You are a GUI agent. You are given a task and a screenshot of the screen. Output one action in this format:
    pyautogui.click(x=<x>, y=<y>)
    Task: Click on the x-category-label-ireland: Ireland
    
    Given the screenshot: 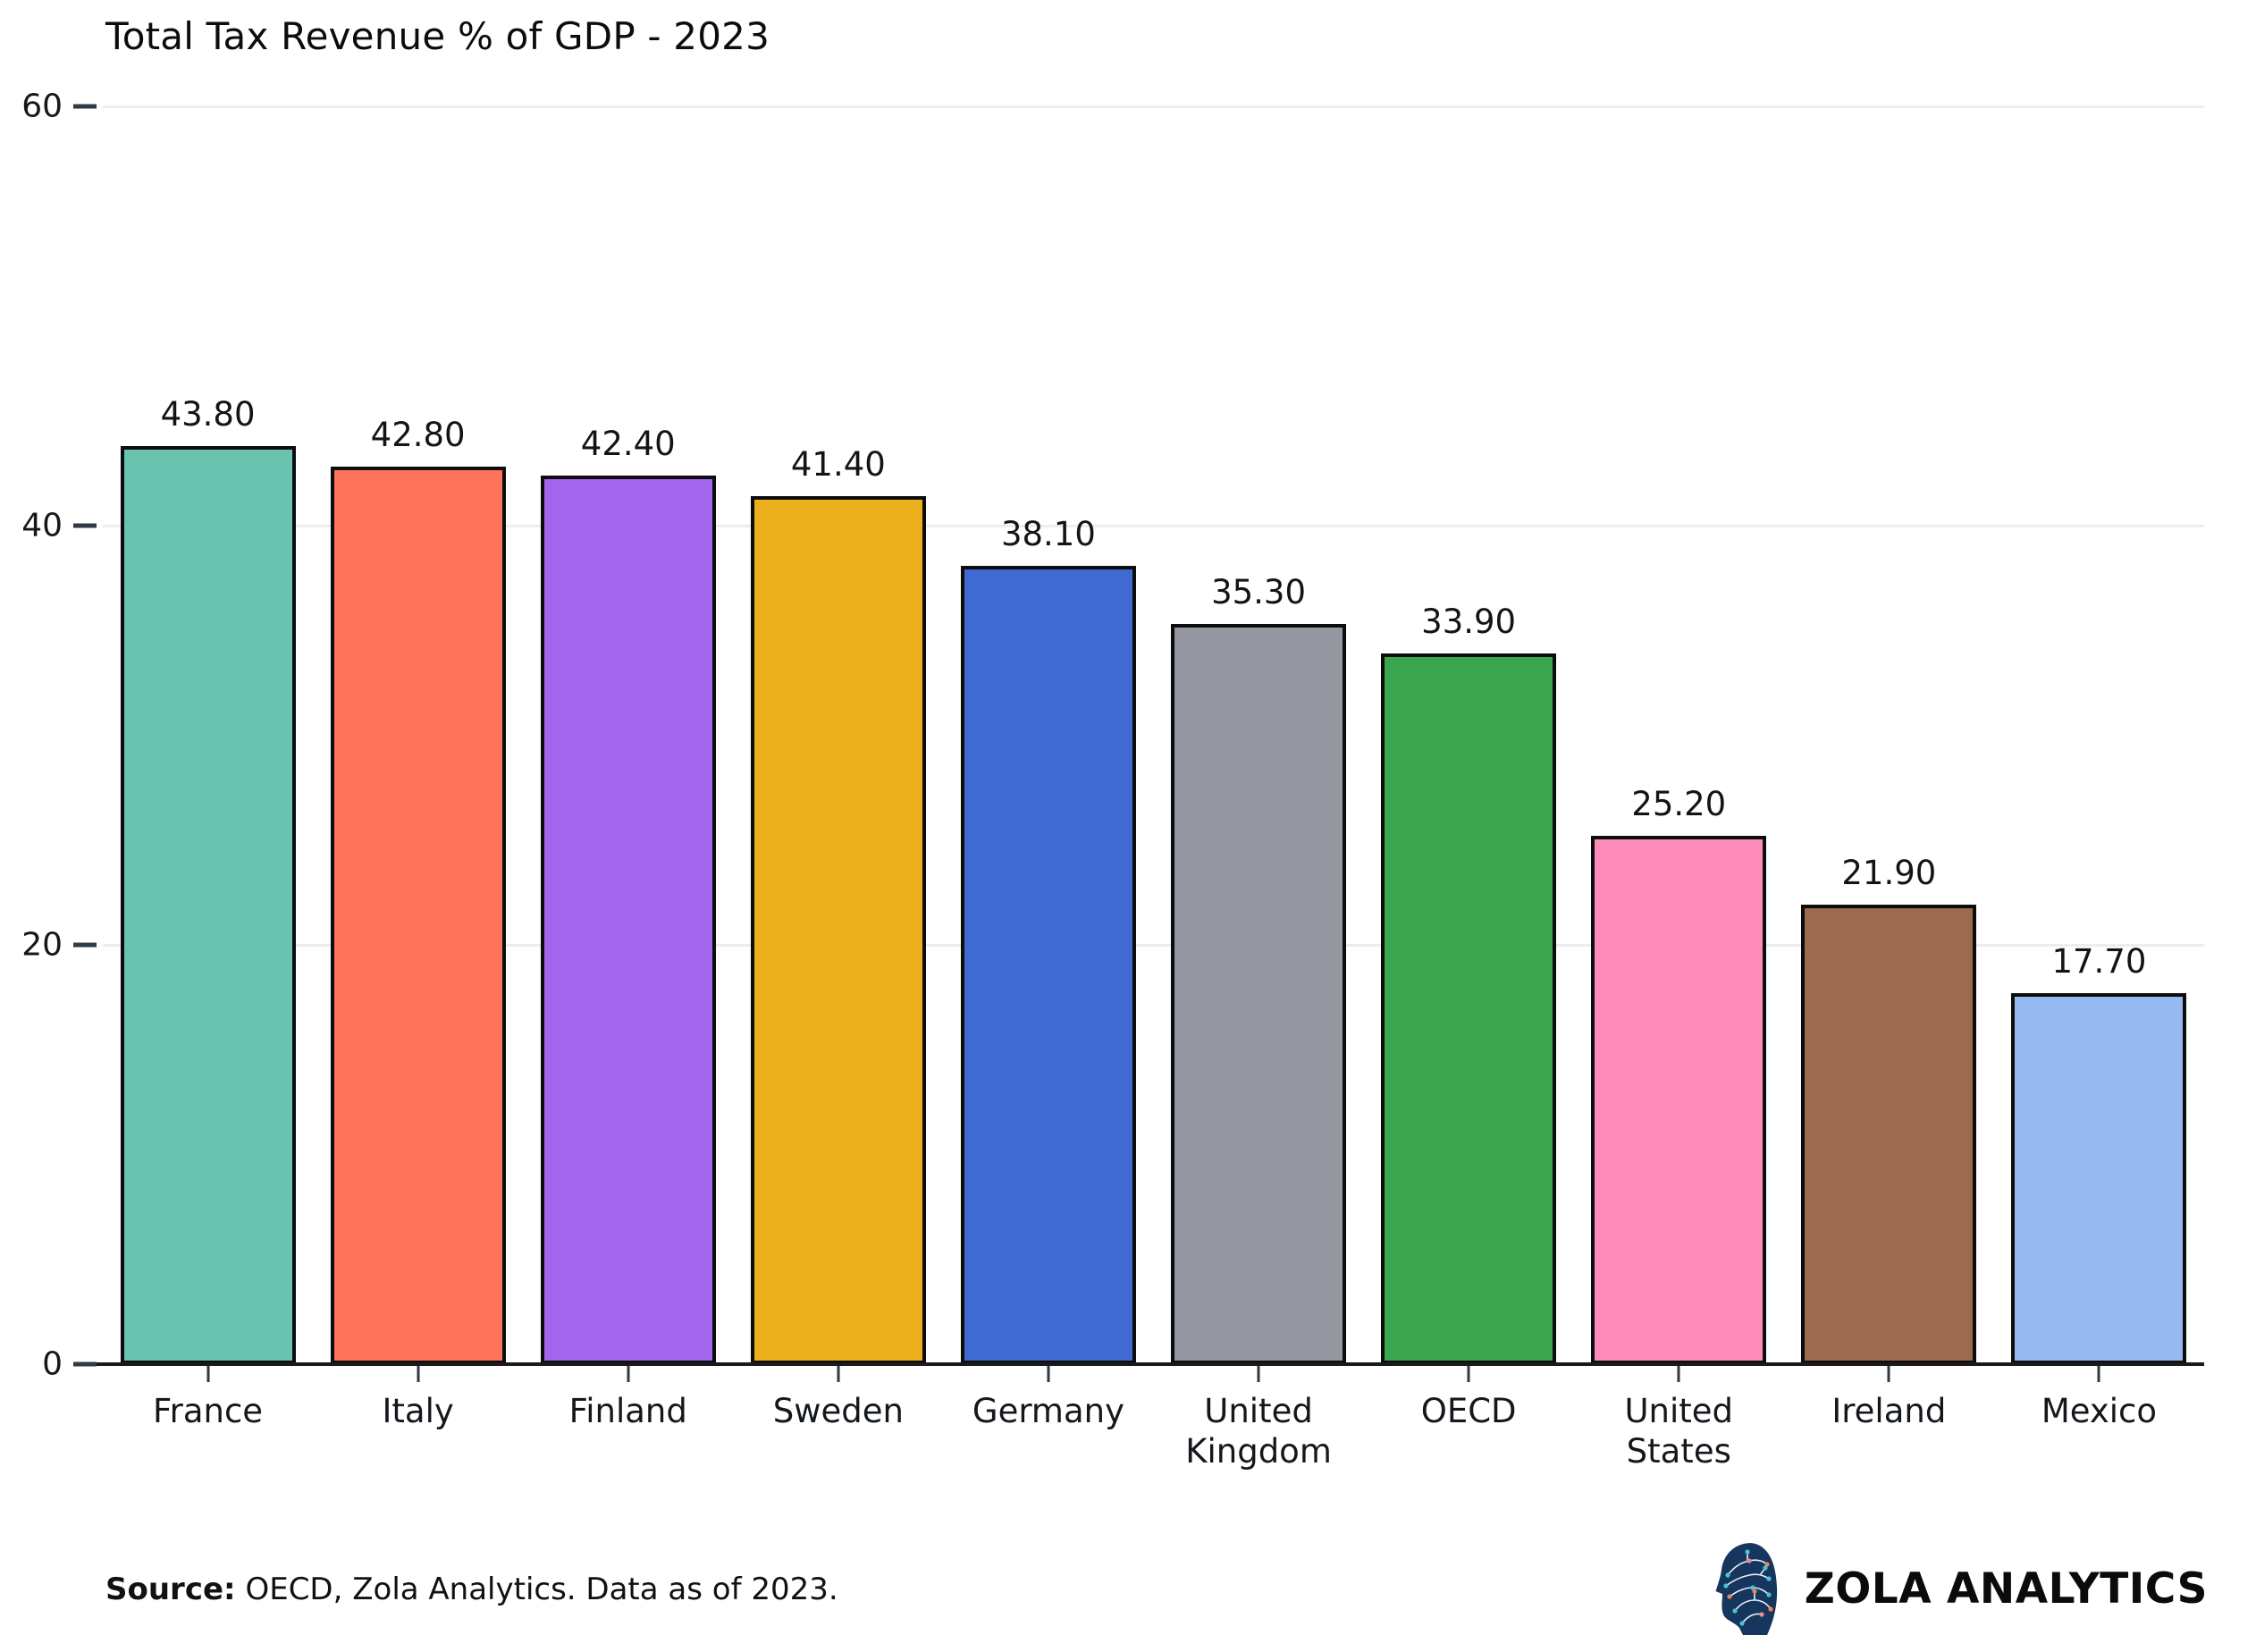 What is the action you would take?
    pyautogui.click(x=1889, y=1411)
    